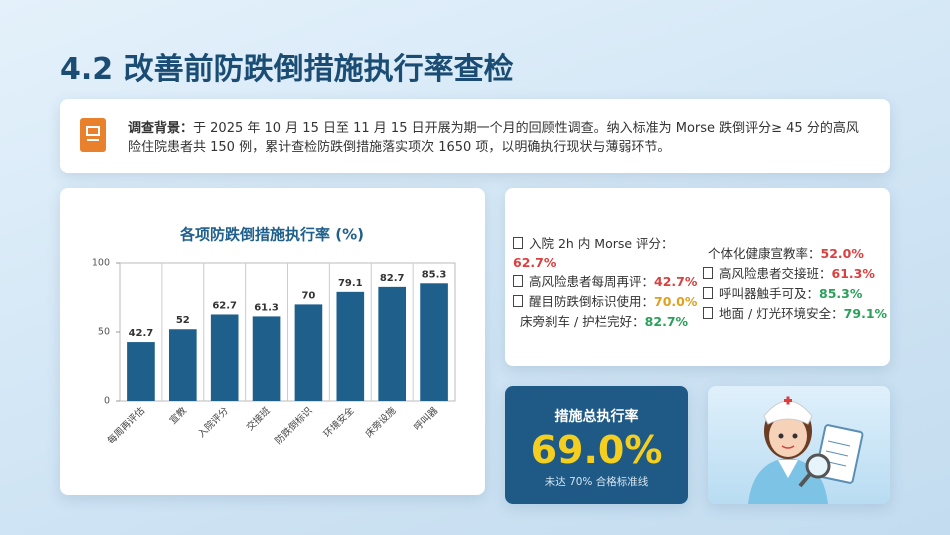 The width and height of the screenshot is (950, 535). I want to click on stat-label: 入院 2h 内 Morse 评分：, so click(601, 243).